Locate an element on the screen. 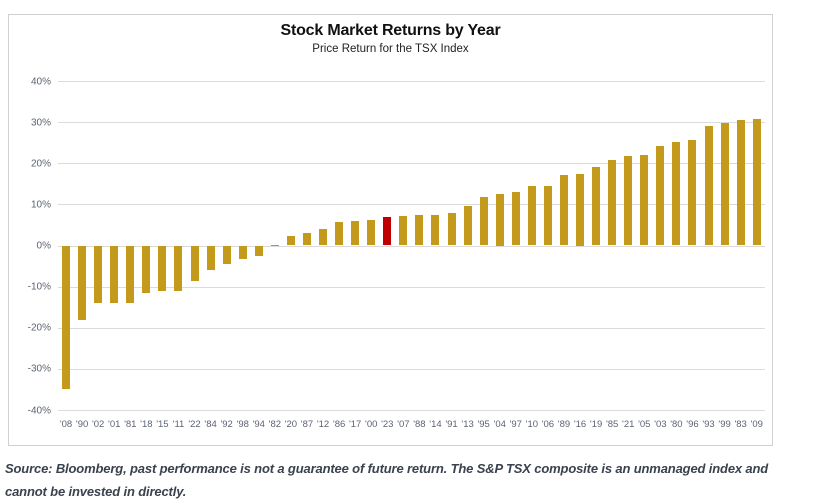 The width and height of the screenshot is (815, 504). bar-'94 is located at coordinates (258, 250).